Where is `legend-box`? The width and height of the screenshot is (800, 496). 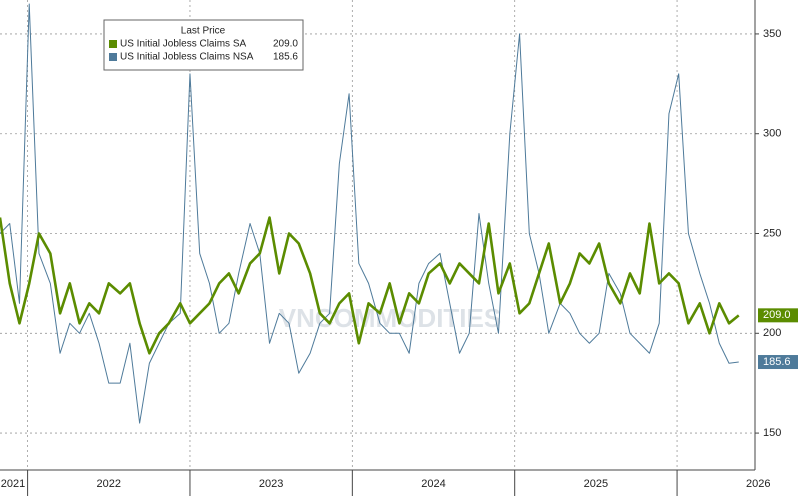
legend-box is located at coordinates (203, 45).